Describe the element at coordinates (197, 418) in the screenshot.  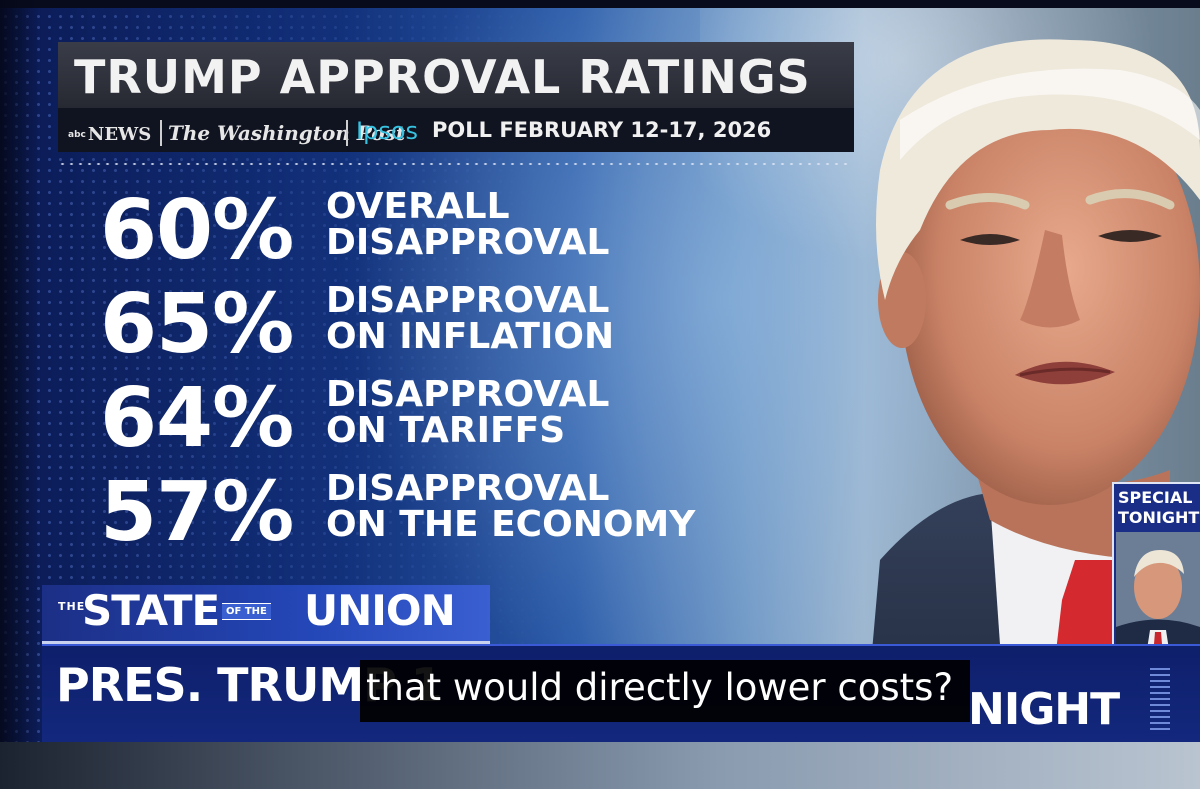
I see `stat-percent: 64%` at that location.